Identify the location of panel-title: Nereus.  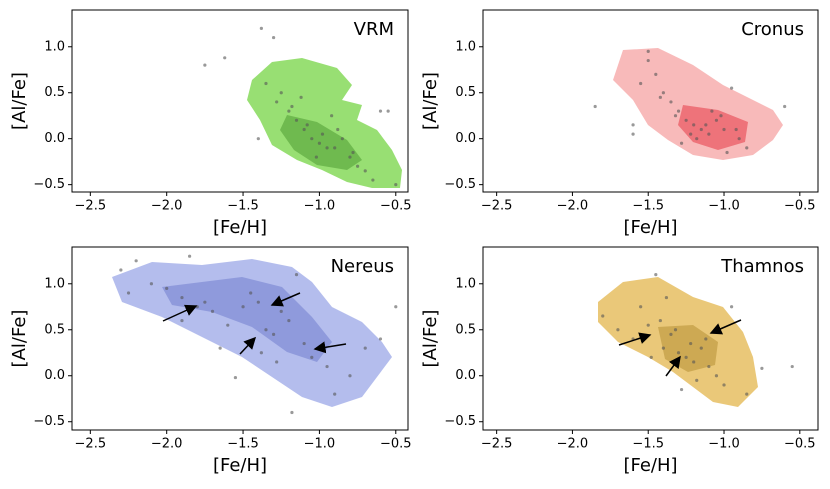
(362, 266).